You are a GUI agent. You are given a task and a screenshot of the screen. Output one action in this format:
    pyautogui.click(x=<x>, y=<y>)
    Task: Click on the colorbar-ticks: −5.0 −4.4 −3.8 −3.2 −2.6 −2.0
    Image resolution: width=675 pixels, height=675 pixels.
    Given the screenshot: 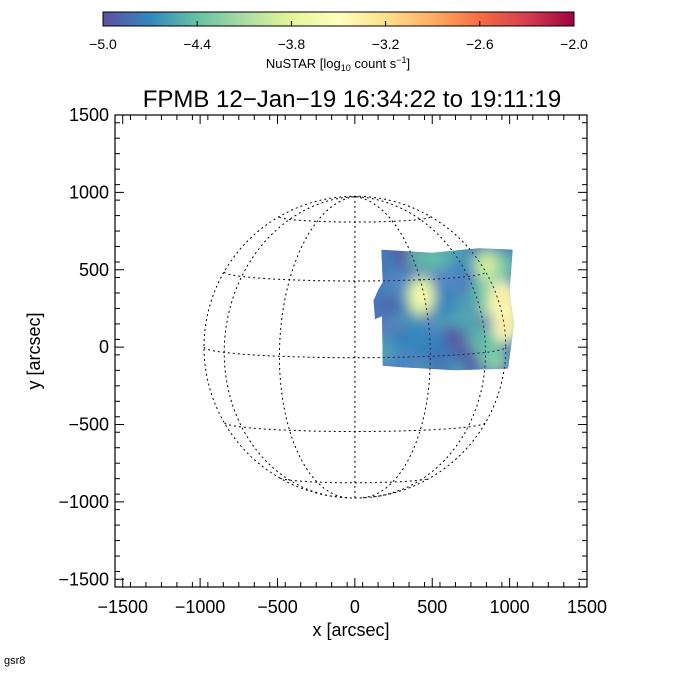 What is the action you would take?
    pyautogui.click(x=338, y=36)
    